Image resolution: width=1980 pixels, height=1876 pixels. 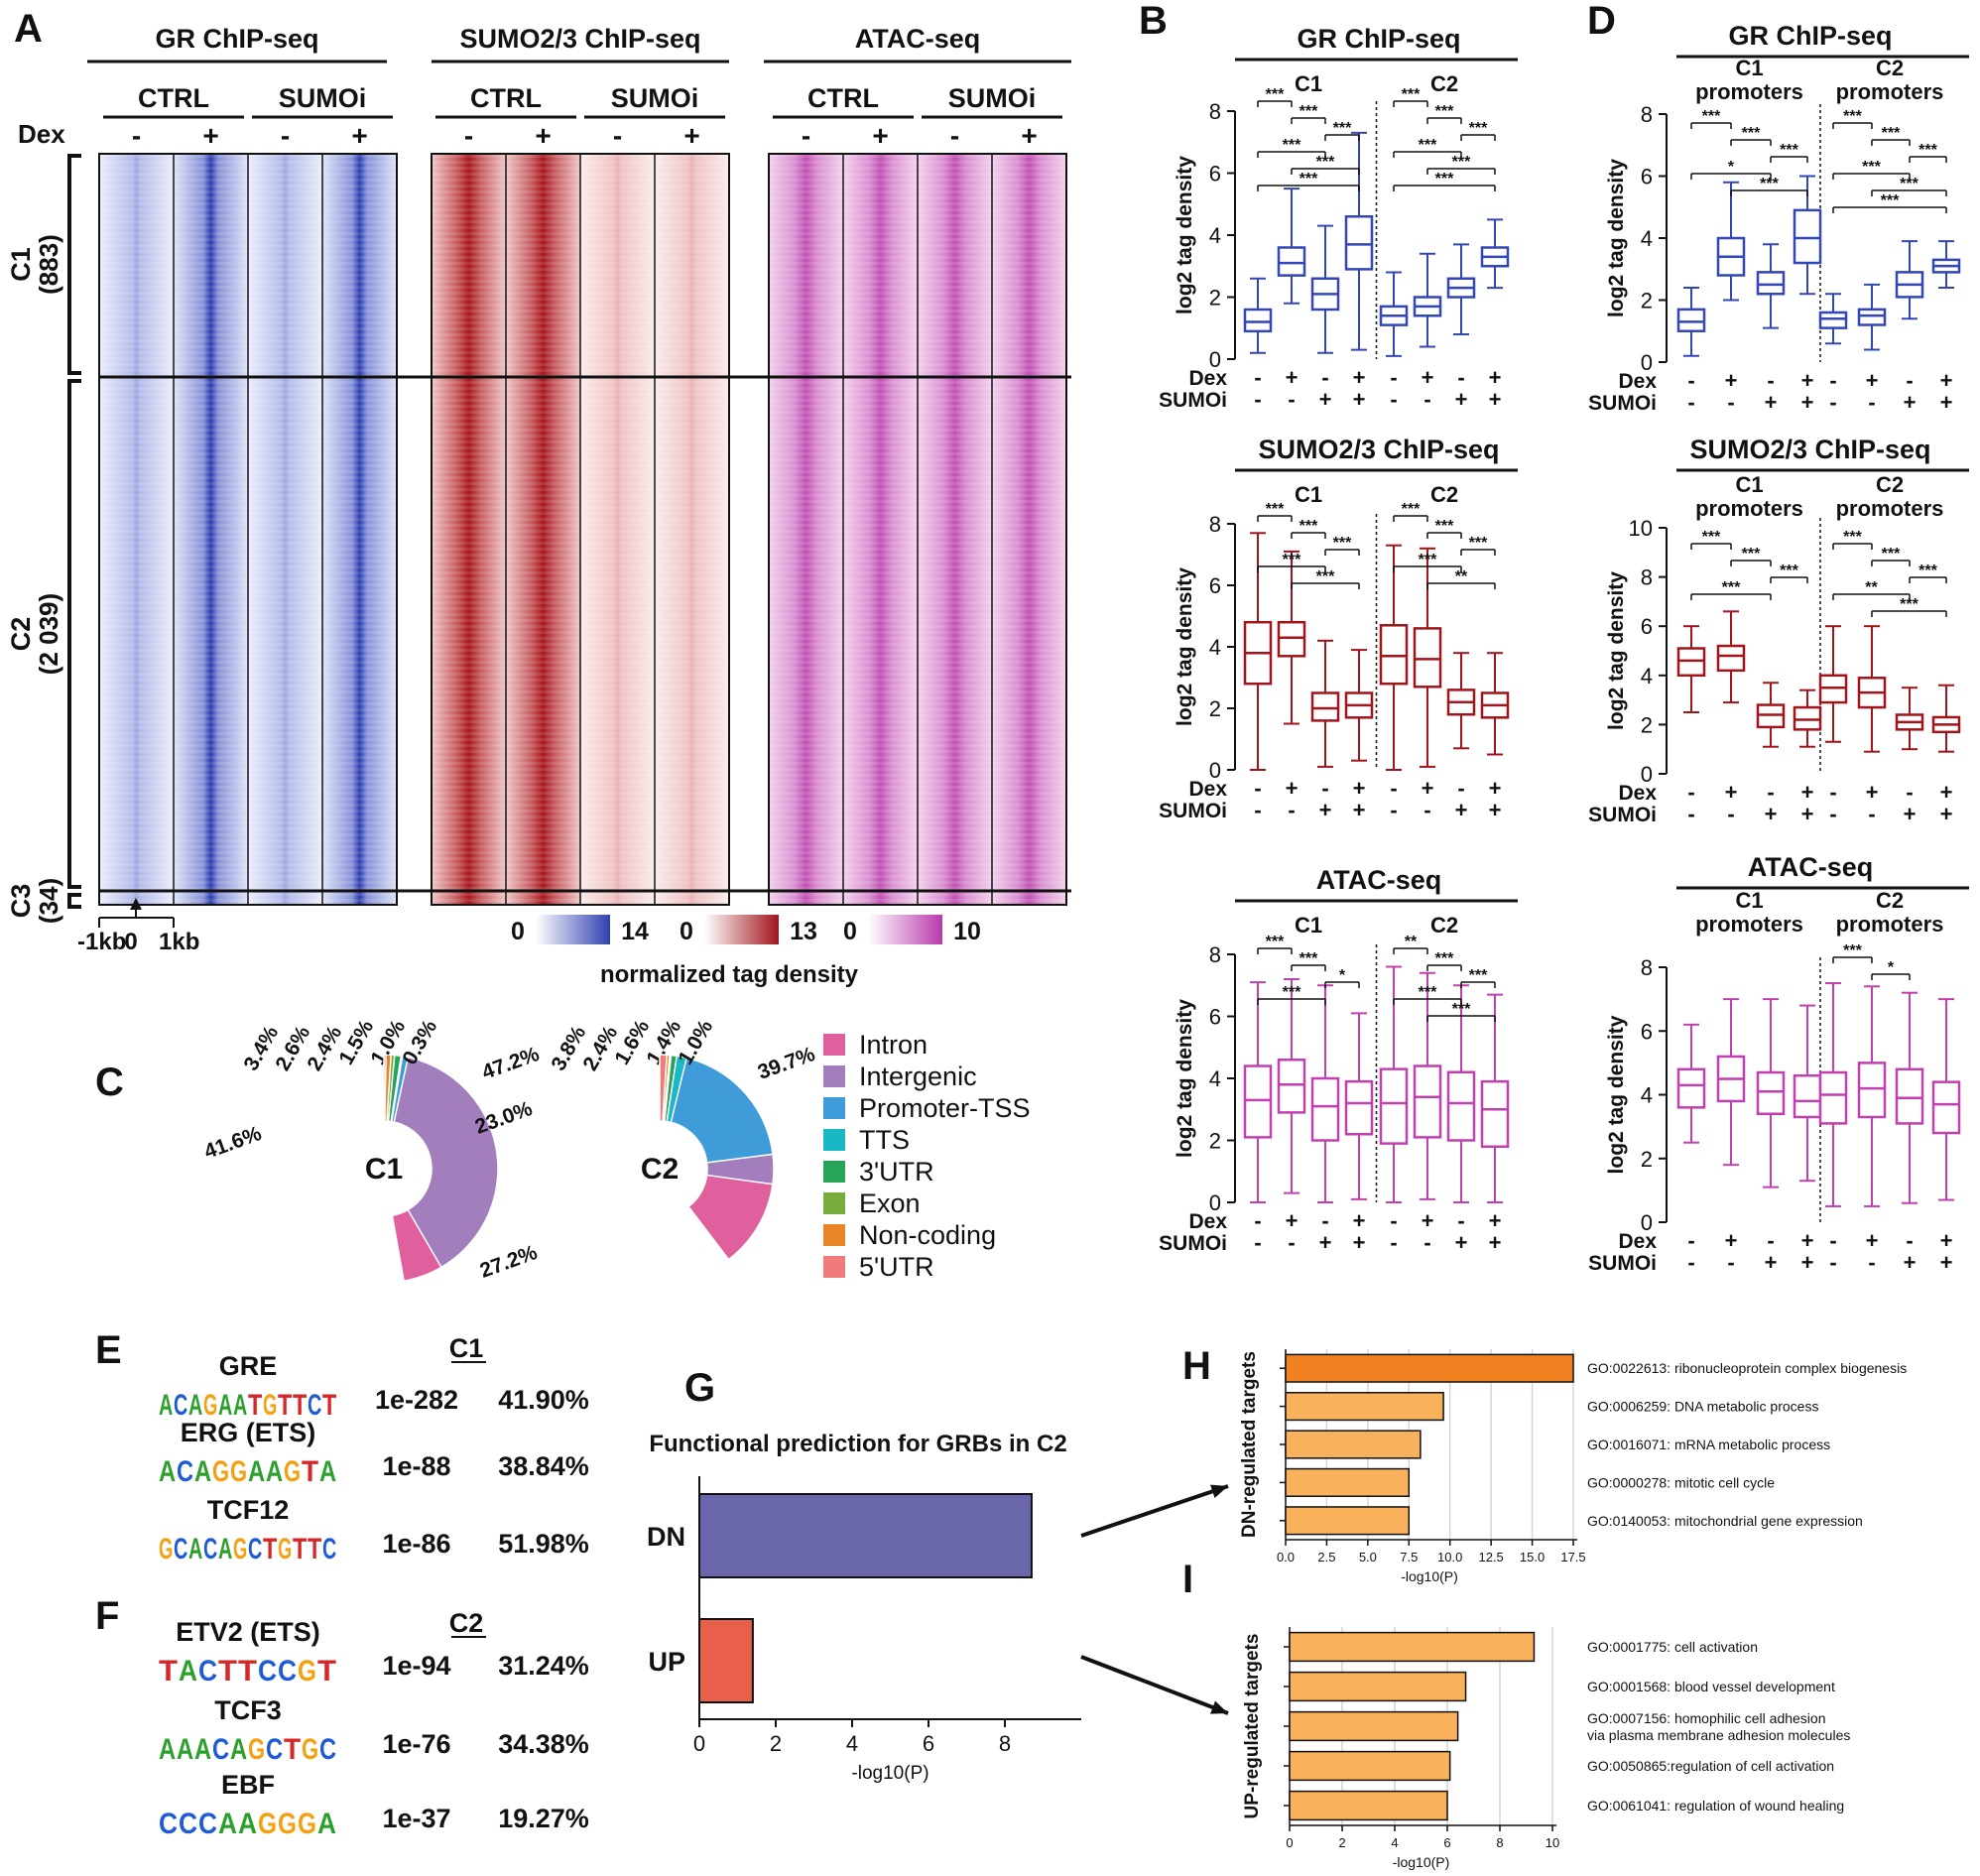 What do you see at coordinates (660, 1169) in the screenshot?
I see `donut-center-label: C2` at bounding box center [660, 1169].